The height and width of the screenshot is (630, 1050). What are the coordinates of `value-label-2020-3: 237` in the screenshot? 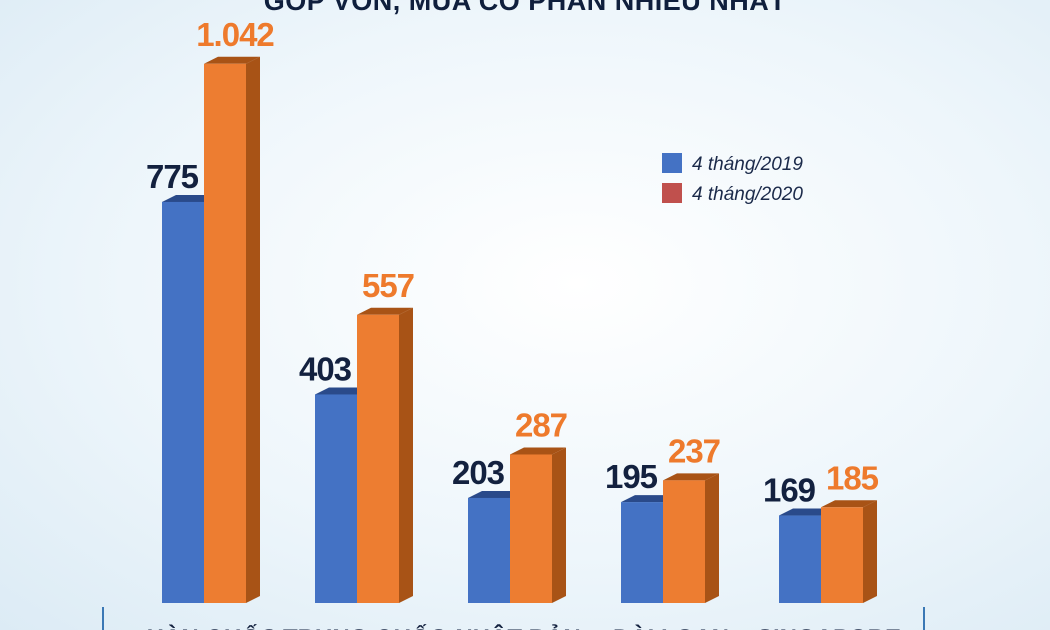 It's located at (694, 450).